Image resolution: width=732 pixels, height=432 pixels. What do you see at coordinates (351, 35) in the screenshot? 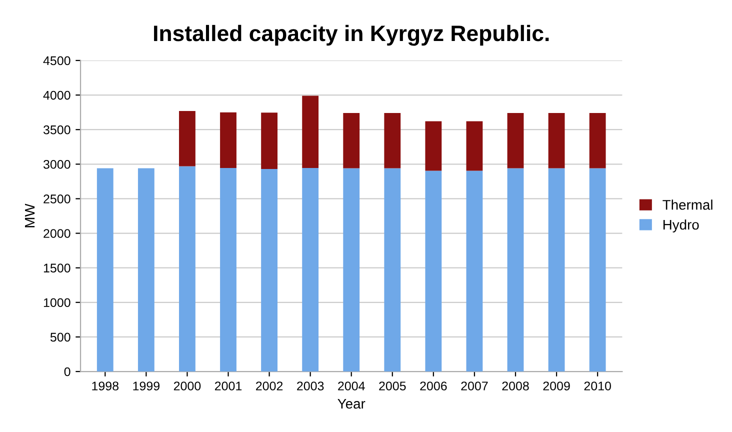
I see `chart-title: Installed capacity in Kyrgyz Republic.` at bounding box center [351, 35].